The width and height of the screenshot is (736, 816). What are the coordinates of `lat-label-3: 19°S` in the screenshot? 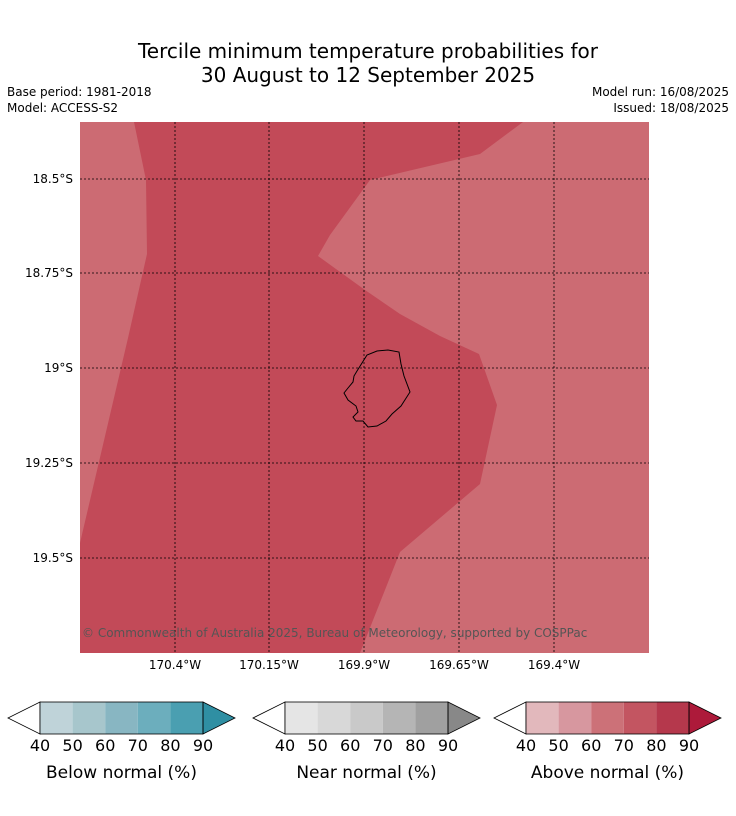 It's located at (58, 368).